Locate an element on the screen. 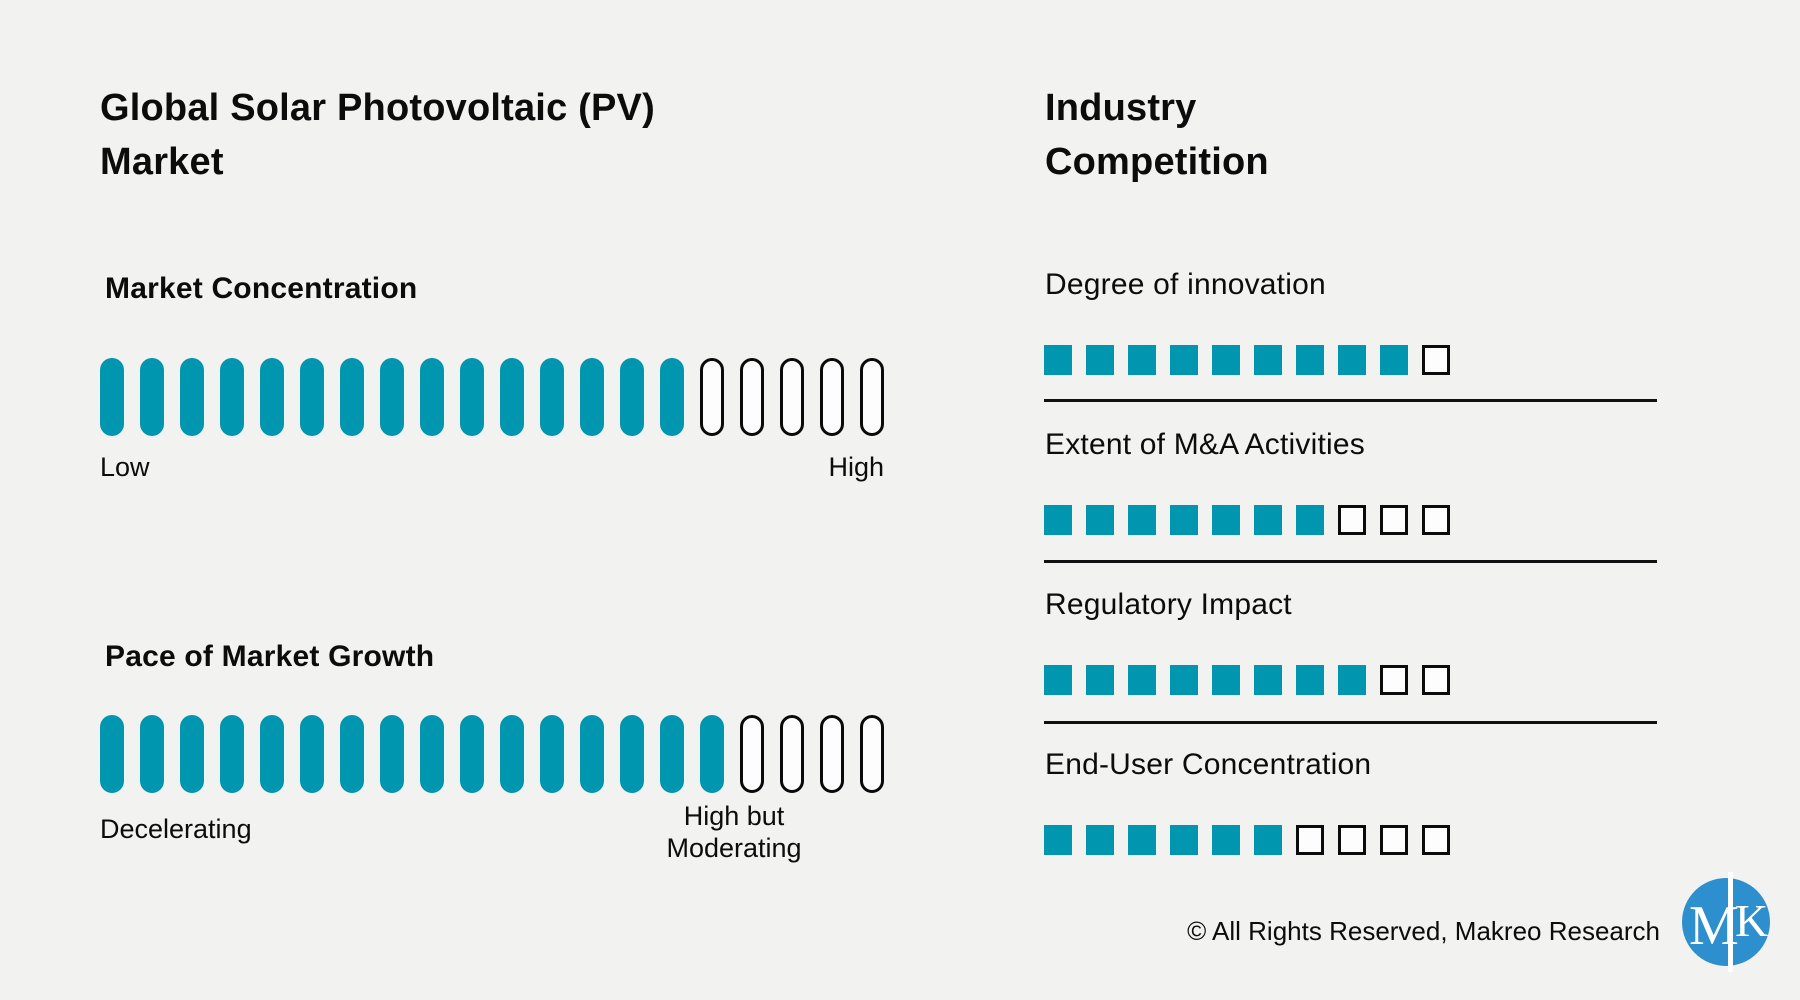 The image size is (1800, 1000). extent-of-ma-activities-meter is located at coordinates (1247, 520).